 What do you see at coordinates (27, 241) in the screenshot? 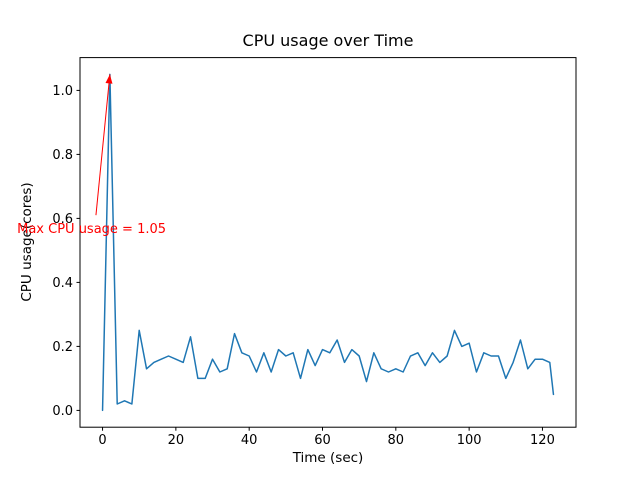
I see `y-axis-label: CPU usage(cores)` at bounding box center [27, 241].